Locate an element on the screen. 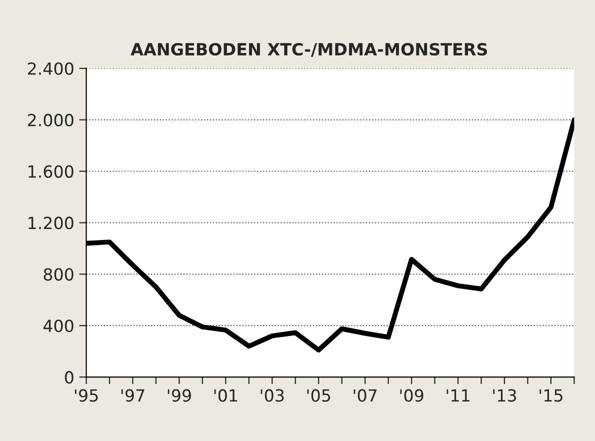  y-tick-label: 2.400 is located at coordinates (51, 68).